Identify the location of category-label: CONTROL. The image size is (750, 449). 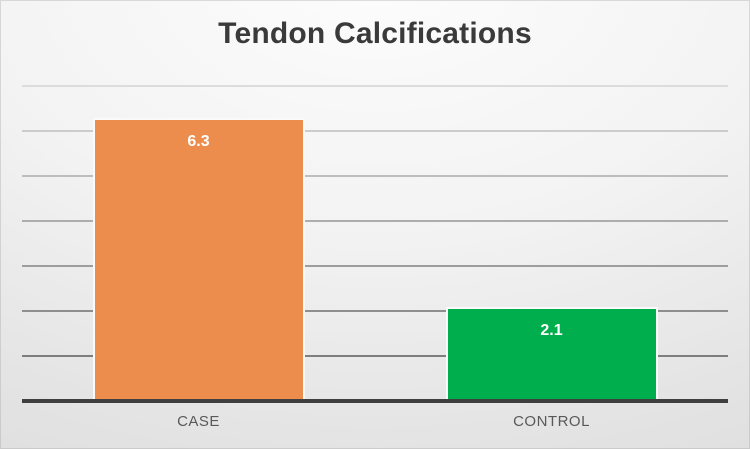
(551, 421).